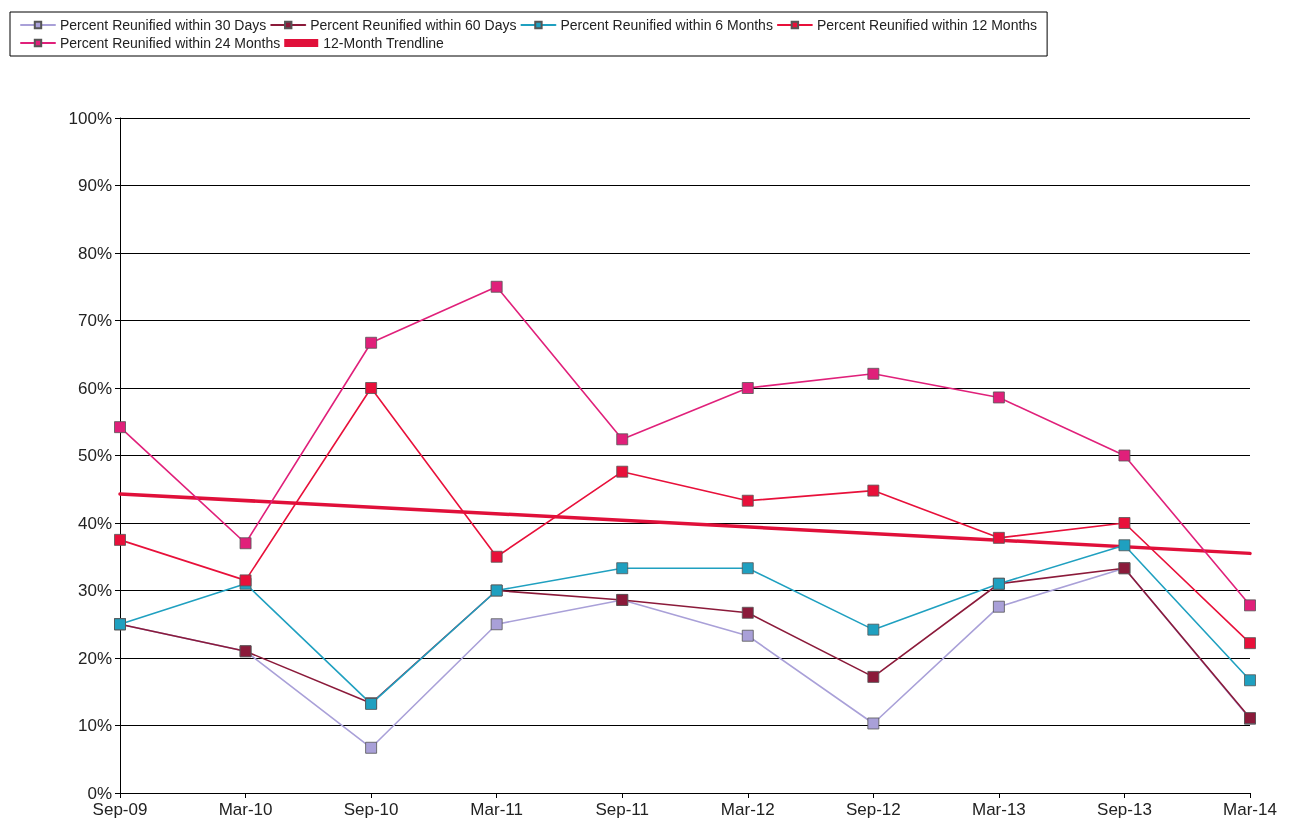 The image size is (1306, 833). I want to click on x-tick-label: Sep-10, so click(371, 809).